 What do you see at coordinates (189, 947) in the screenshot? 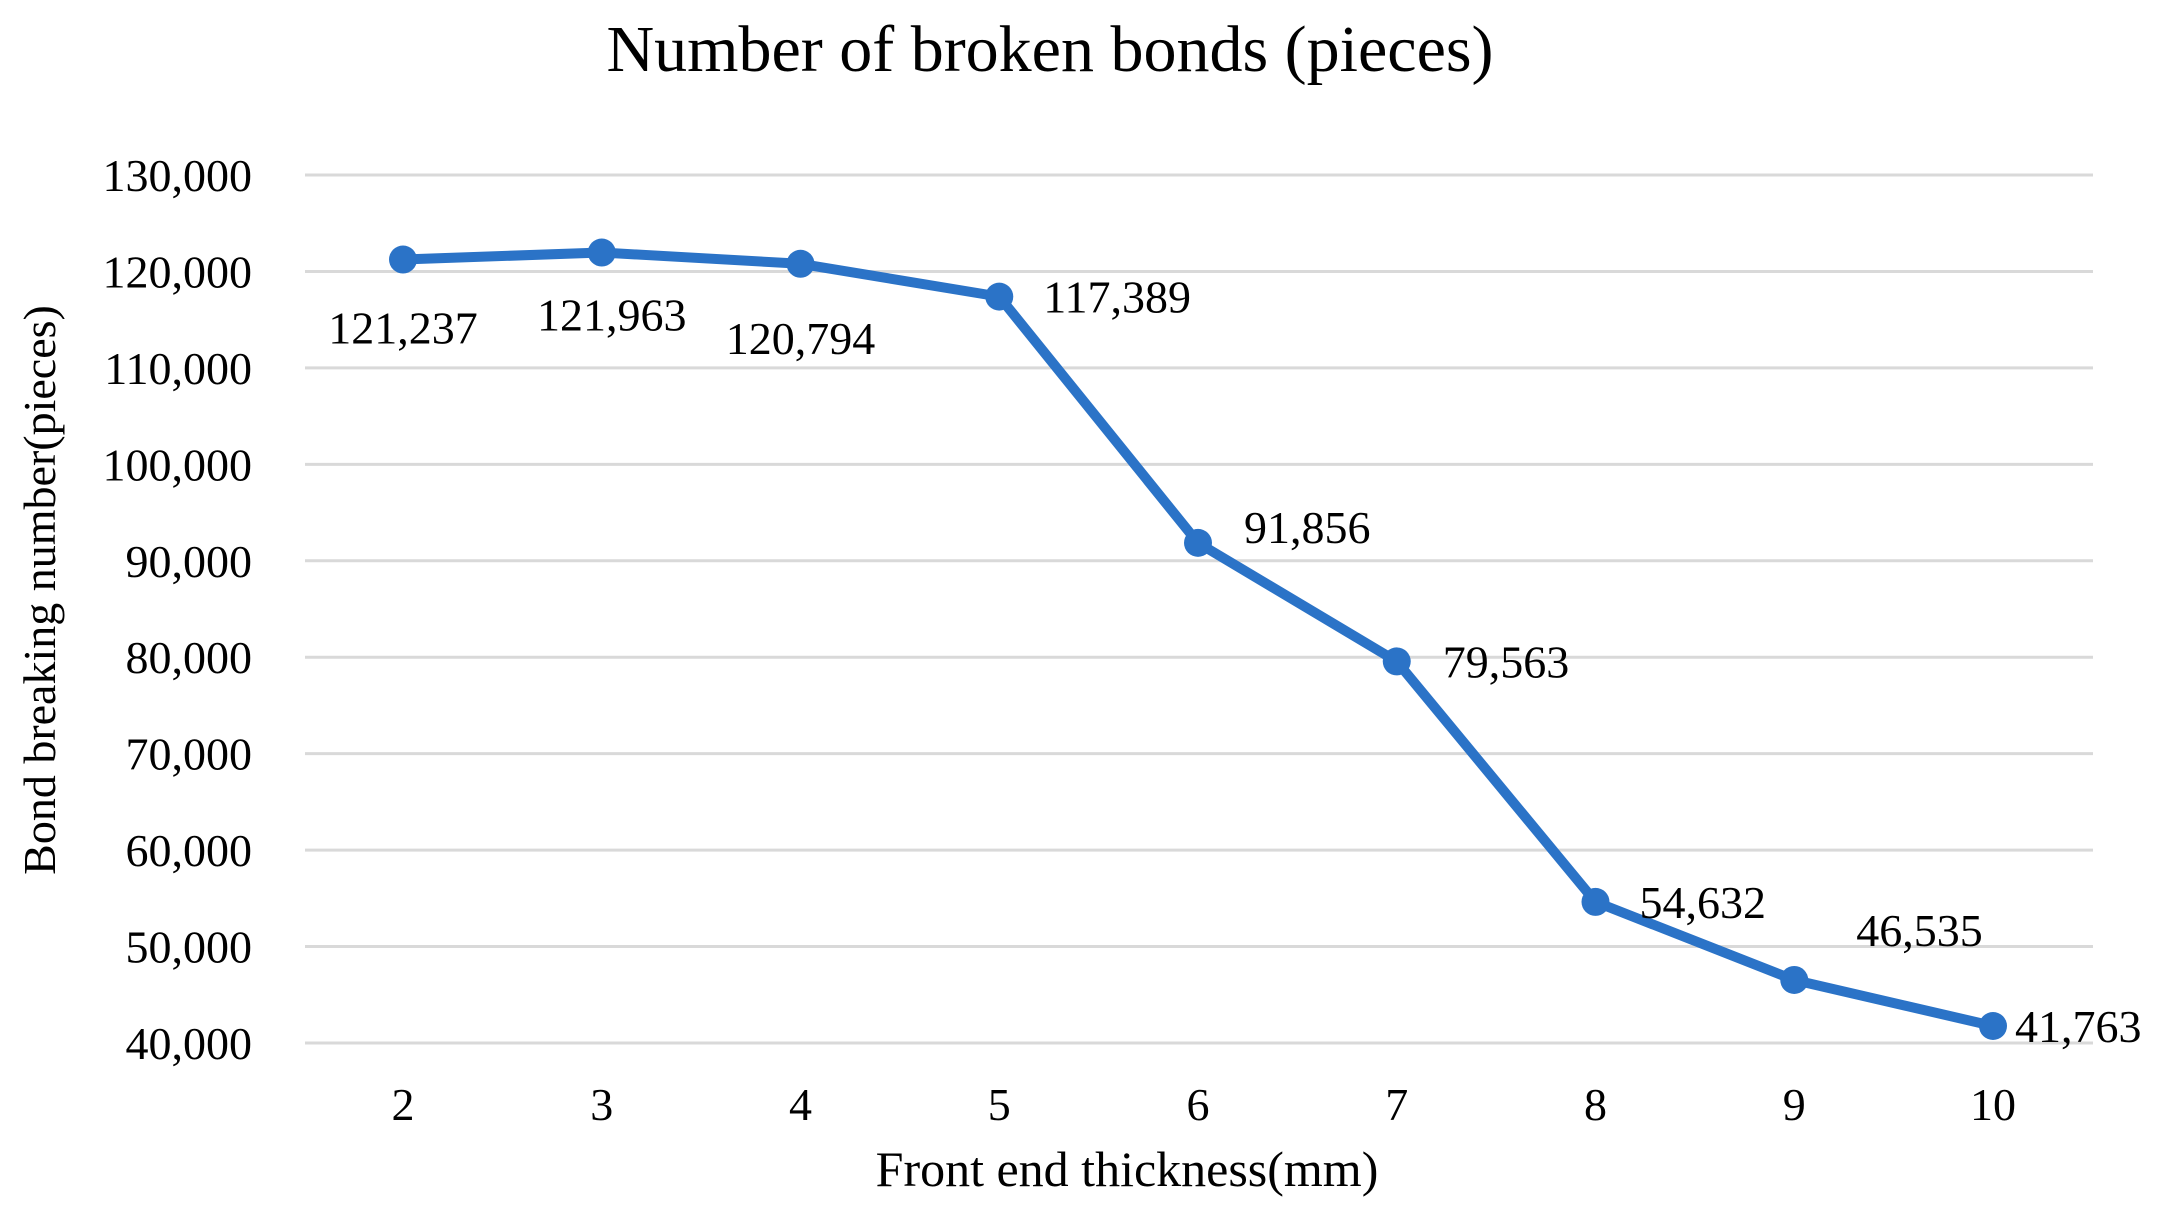
I see `y-tick-label: 50,000` at bounding box center [189, 947].